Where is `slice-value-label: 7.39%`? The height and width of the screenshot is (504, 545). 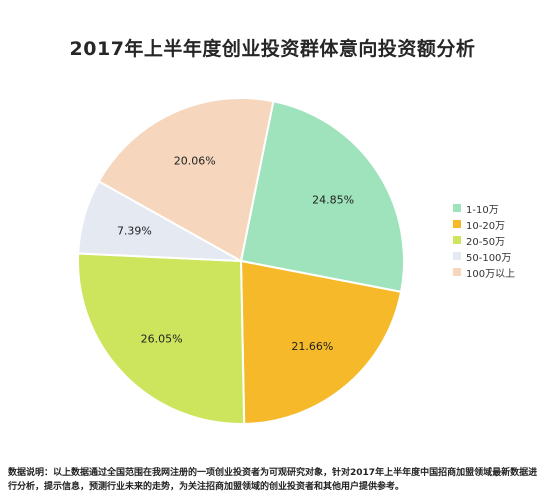 slice-value-label: 7.39% is located at coordinates (134, 231).